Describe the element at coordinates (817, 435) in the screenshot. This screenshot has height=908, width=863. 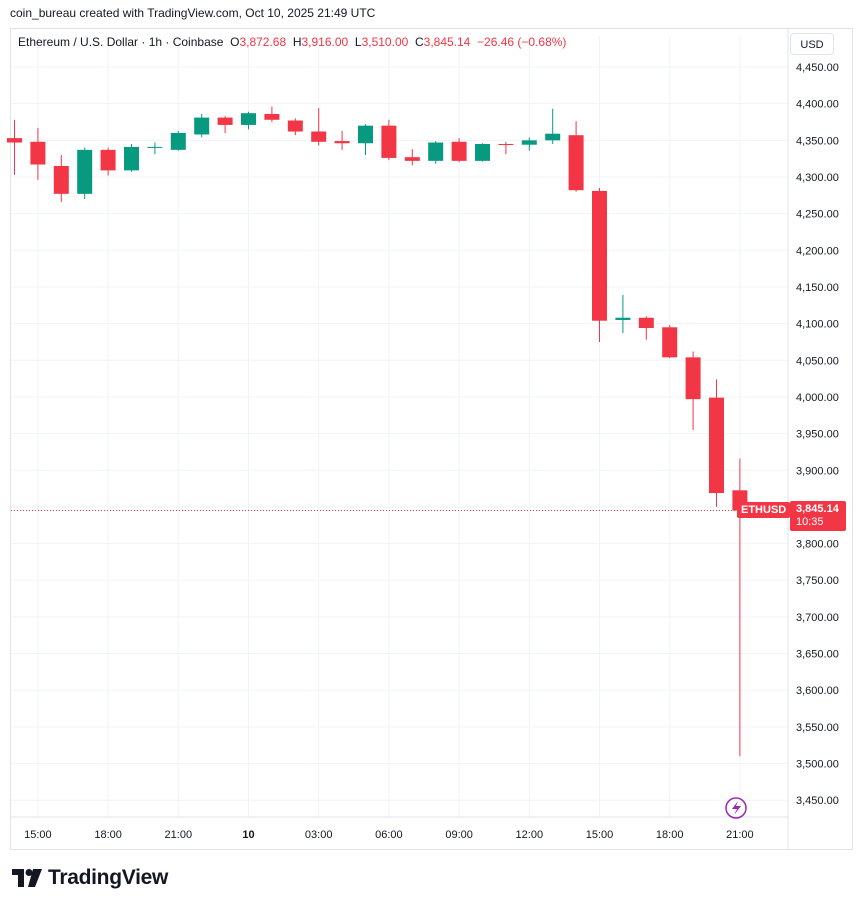
I see `y-tick-label: 3,950.00` at that location.